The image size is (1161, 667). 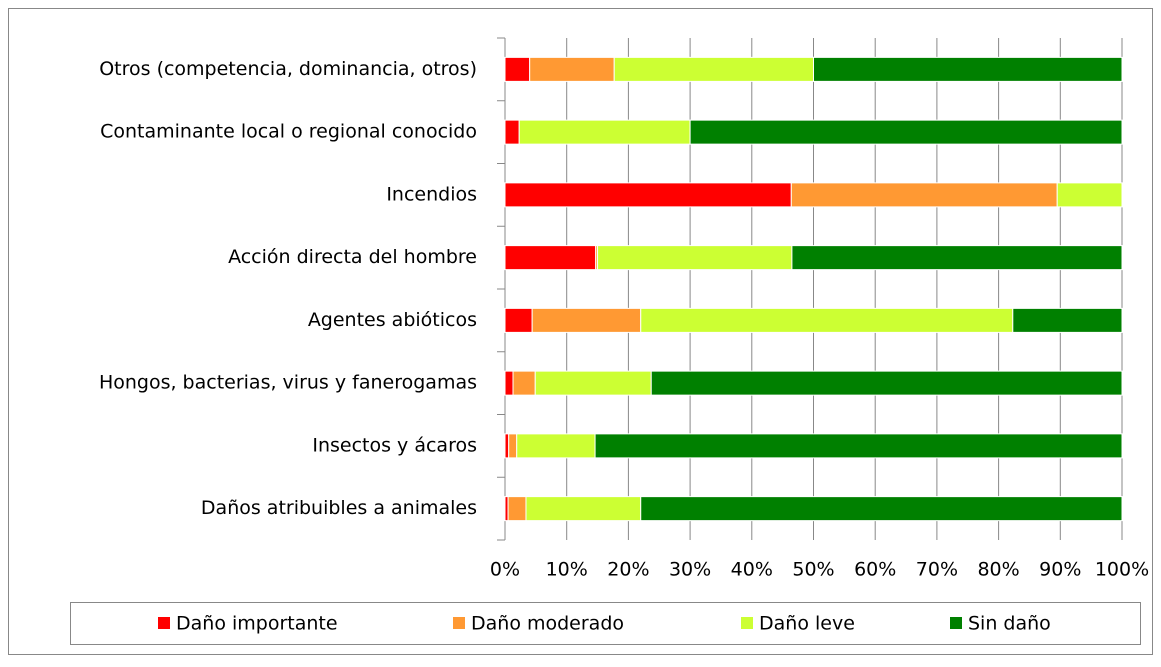 I want to click on y-tick-label: Otros (competencia, dominancia, otros), so click(x=288, y=69).